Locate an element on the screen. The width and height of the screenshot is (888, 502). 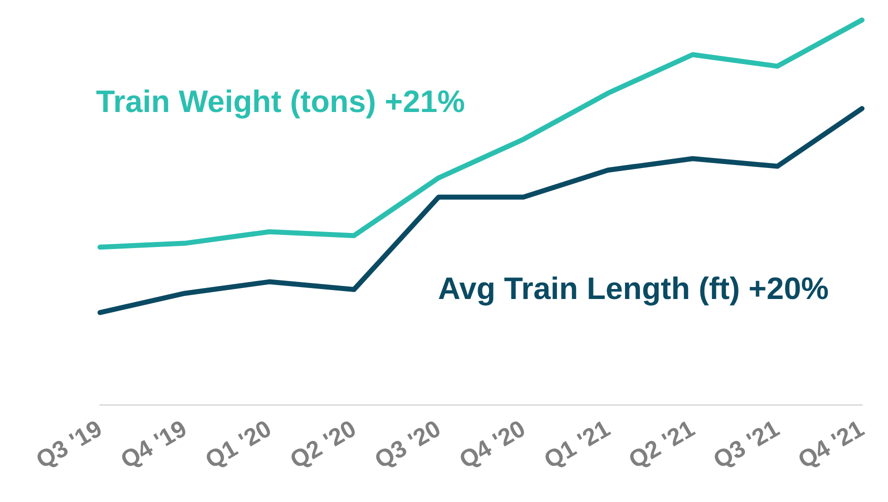
x-tick-label: Q1 '20 is located at coordinates (238, 444).